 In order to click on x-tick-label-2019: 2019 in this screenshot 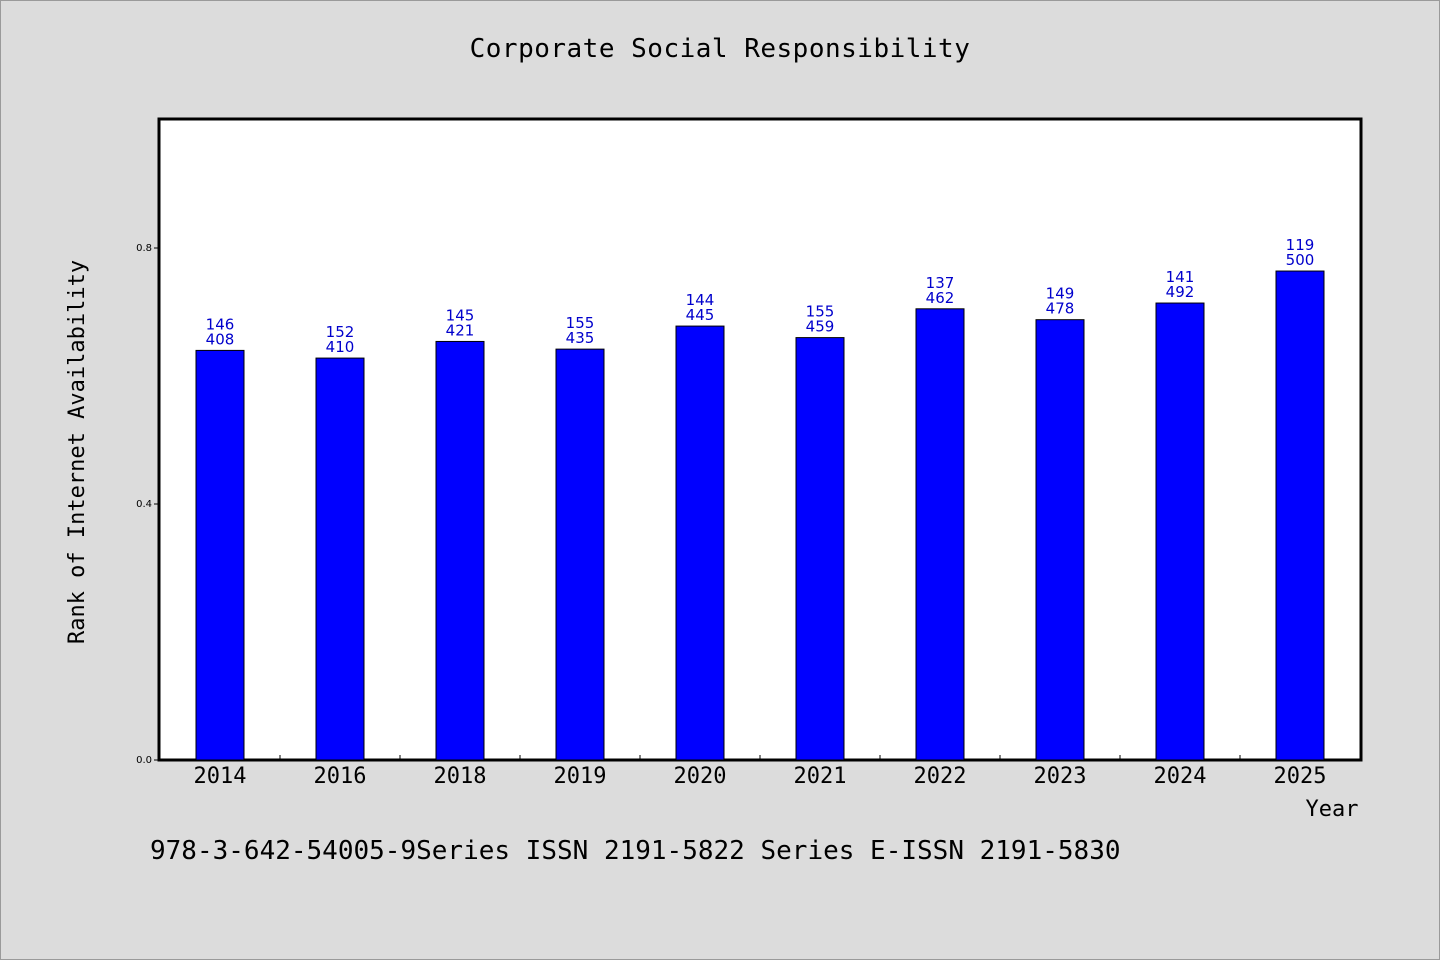, I will do `click(580, 776)`.